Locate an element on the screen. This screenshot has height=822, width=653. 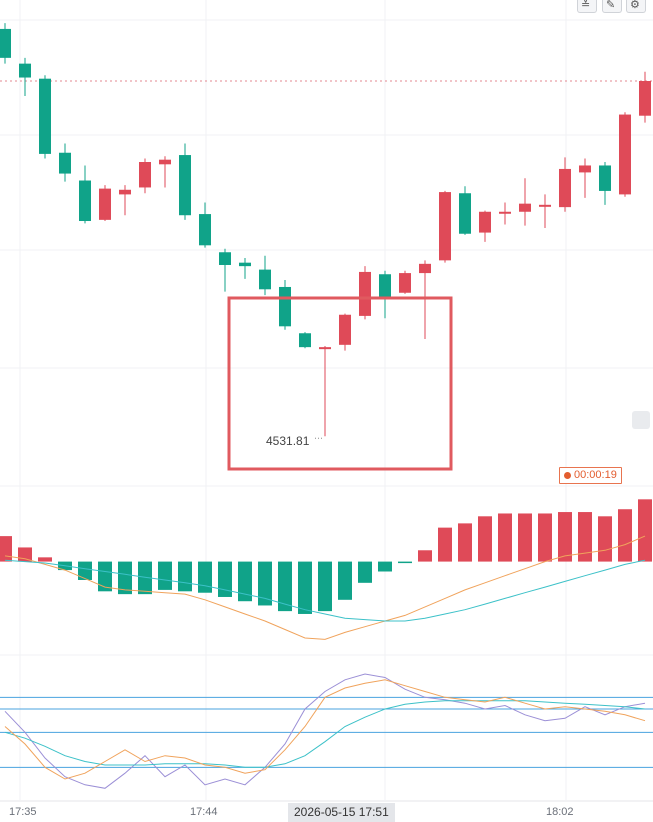
draw-tool-icon: ✎ is located at coordinates (612, 6).